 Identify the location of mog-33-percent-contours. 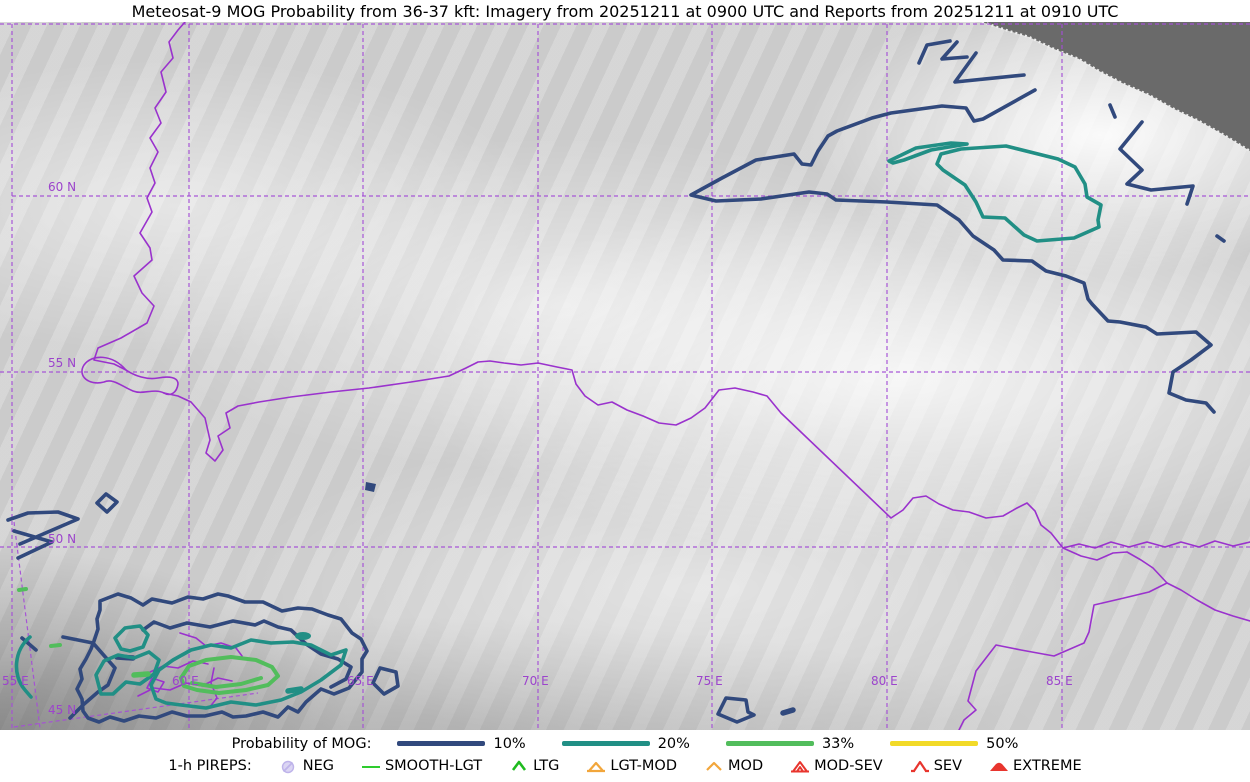
(148, 641).